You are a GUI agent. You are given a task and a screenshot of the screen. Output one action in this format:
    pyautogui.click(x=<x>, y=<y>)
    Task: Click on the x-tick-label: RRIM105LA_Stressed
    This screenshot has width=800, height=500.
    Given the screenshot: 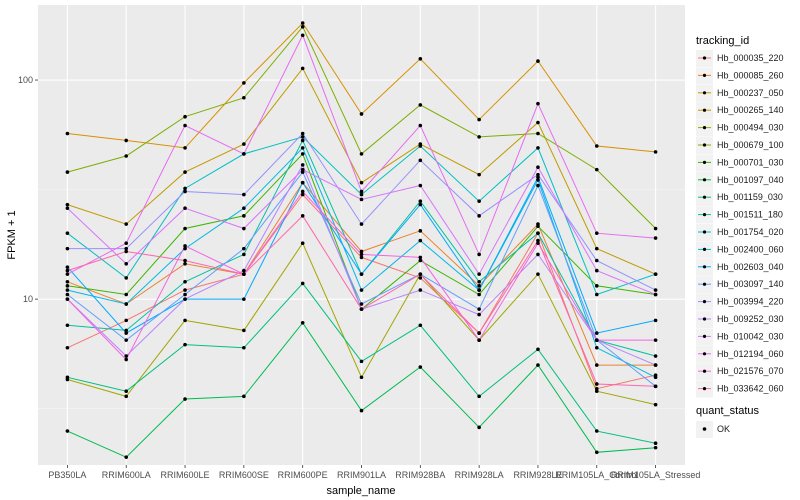 What is the action you would take?
    pyautogui.click(x=656, y=475)
    